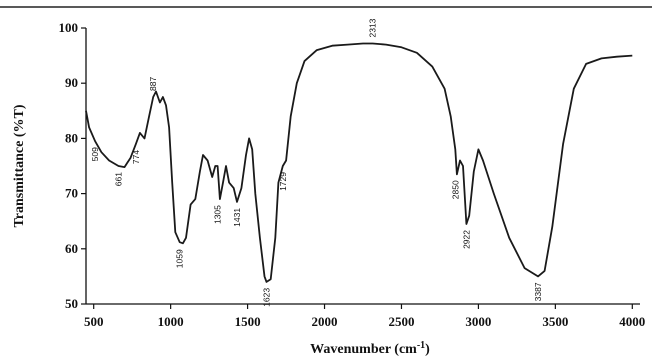 The height and width of the screenshot is (360, 652). I want to click on x-tick-label: 4000, so click(632, 321).